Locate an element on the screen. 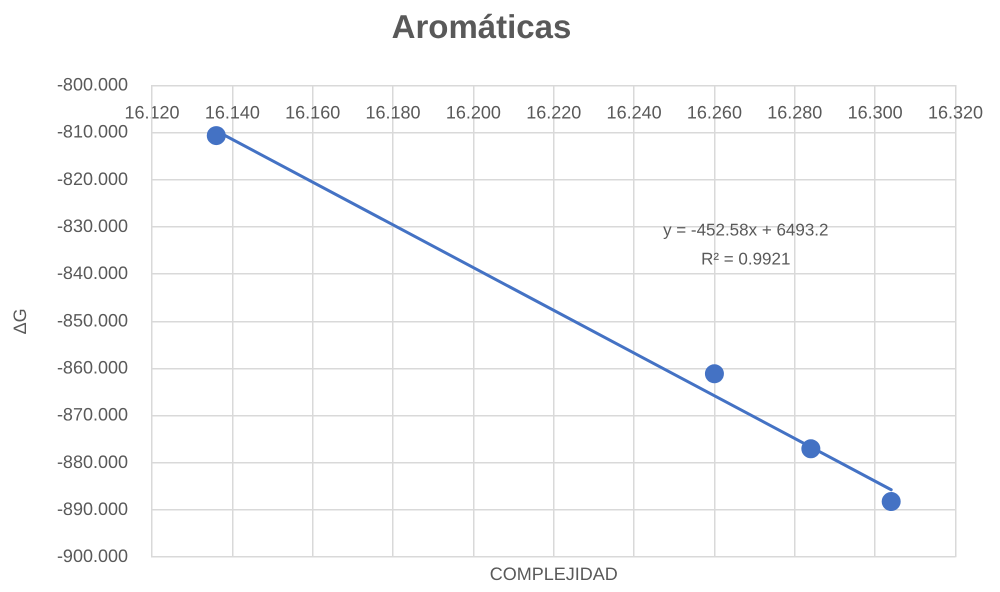 The width and height of the screenshot is (1000, 592). x-tick-label: 16.120 is located at coordinates (152, 112).